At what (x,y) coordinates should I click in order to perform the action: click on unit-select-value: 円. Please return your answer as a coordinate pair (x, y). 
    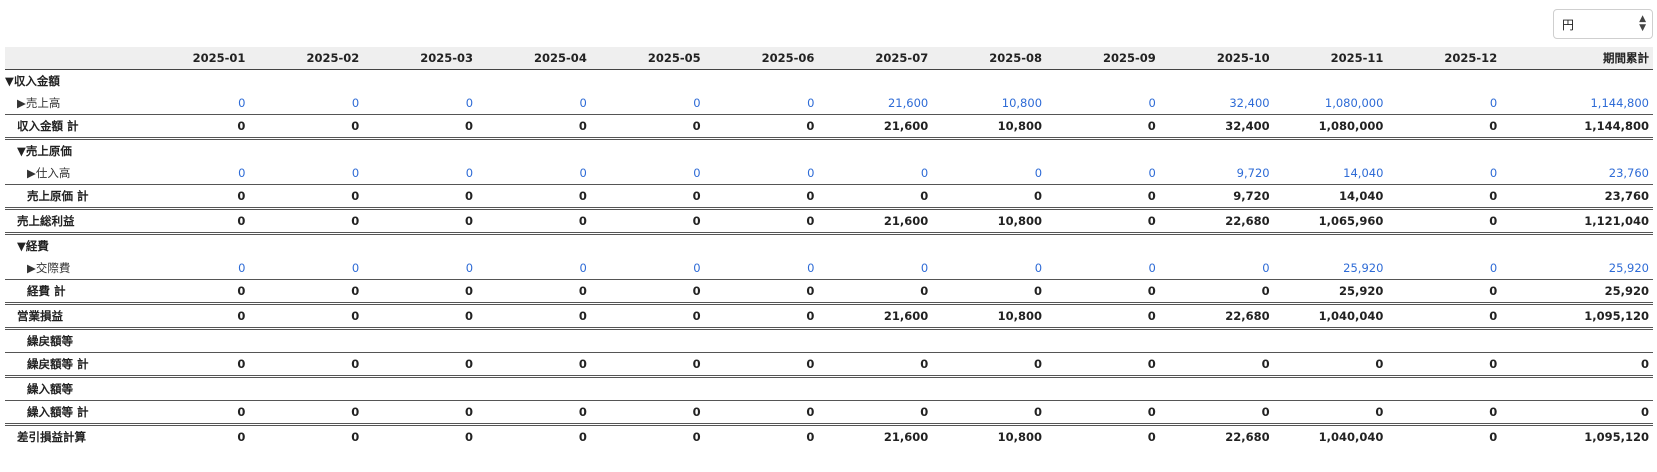
    Looking at the image, I should click on (1568, 24).